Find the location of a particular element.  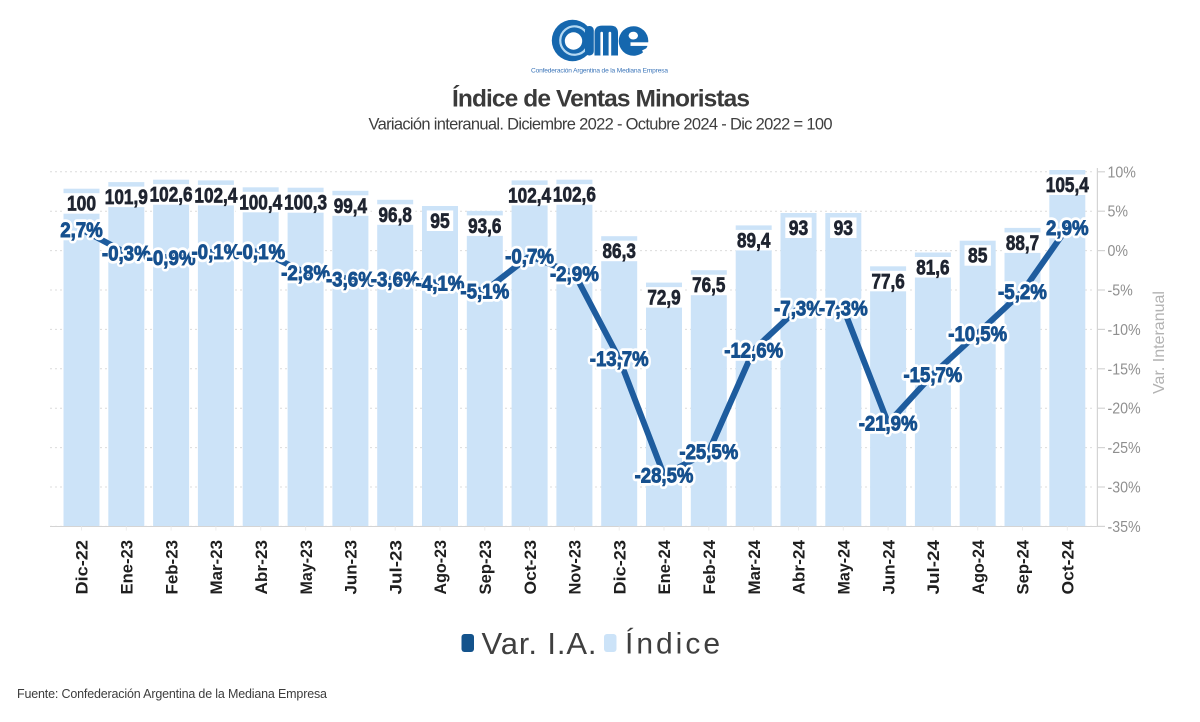

svg-text: Nov-23 is located at coordinates (575, 567).